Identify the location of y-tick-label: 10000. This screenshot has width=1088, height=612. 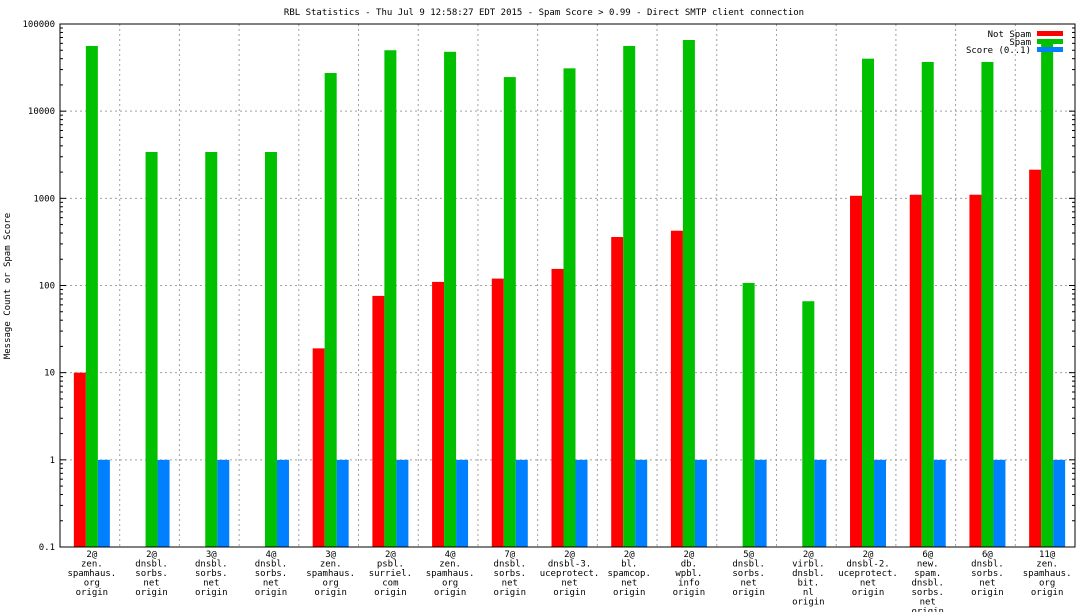
(41, 112).